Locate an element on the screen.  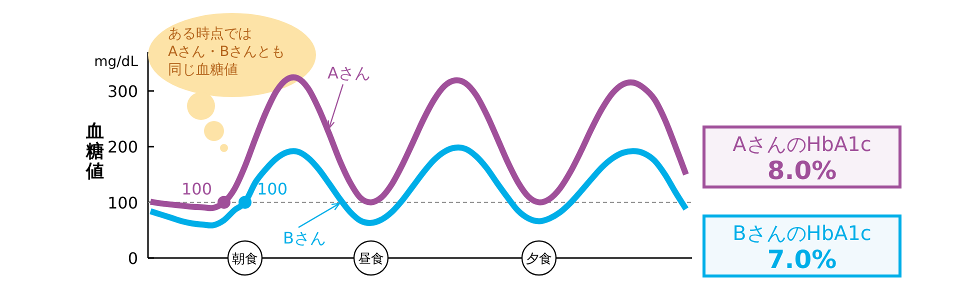
annotation: 同じ血糖値 is located at coordinates (203, 70).